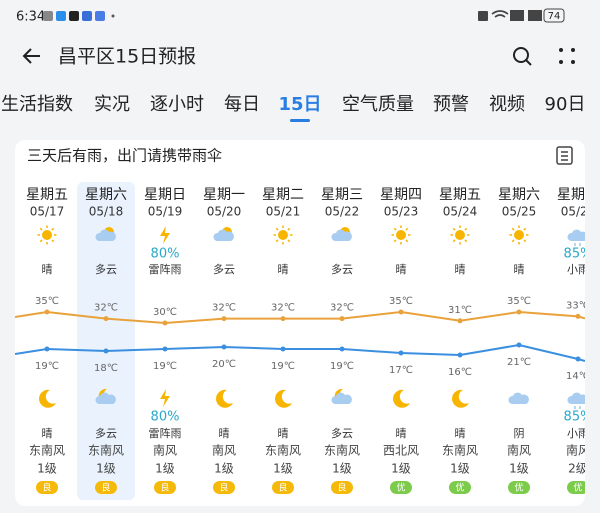 The image size is (600, 513). Describe the element at coordinates (299, 104) in the screenshot. I see `tab: 15日` at that location.